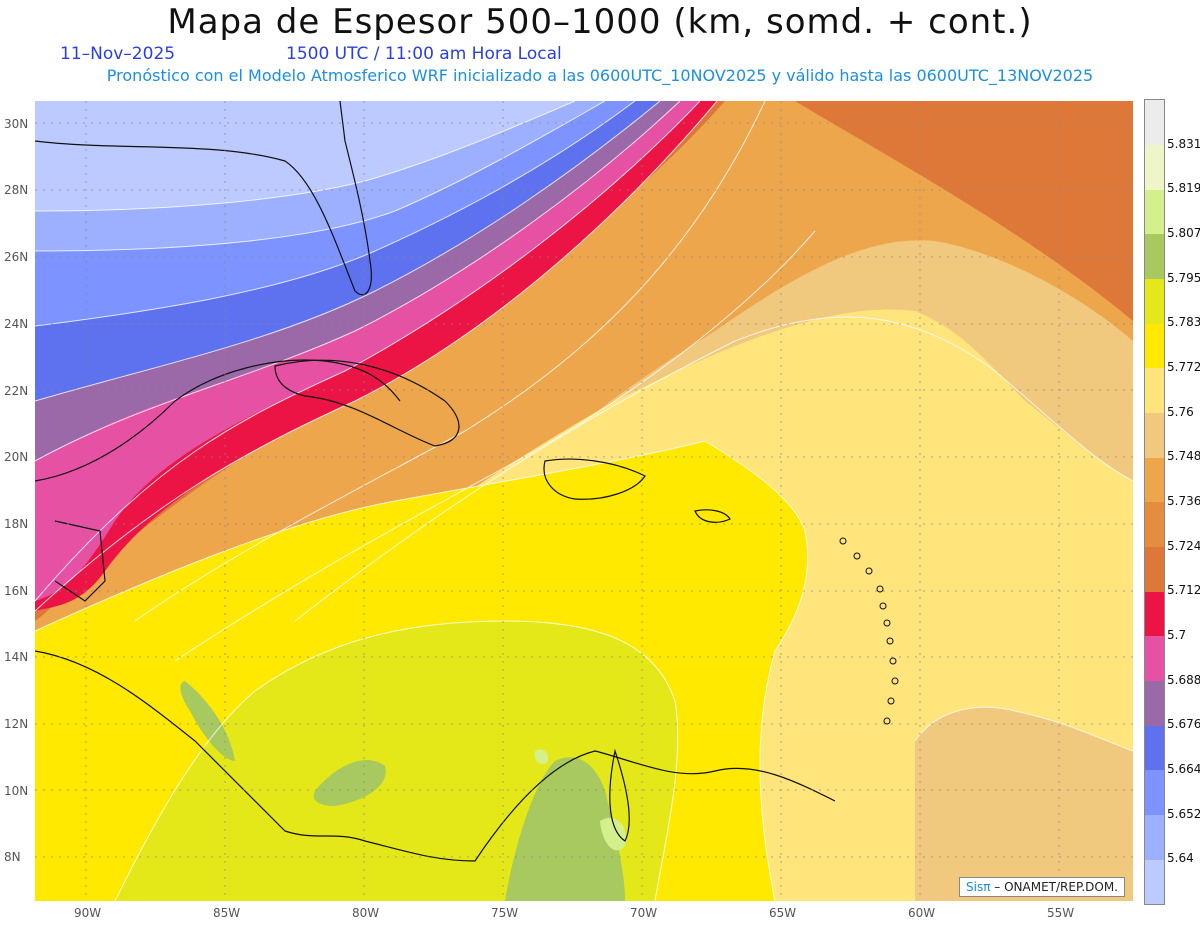 The image size is (1200, 927). What do you see at coordinates (1183, 724) in the screenshot?
I see `legend-value-label: 5.676` at bounding box center [1183, 724].